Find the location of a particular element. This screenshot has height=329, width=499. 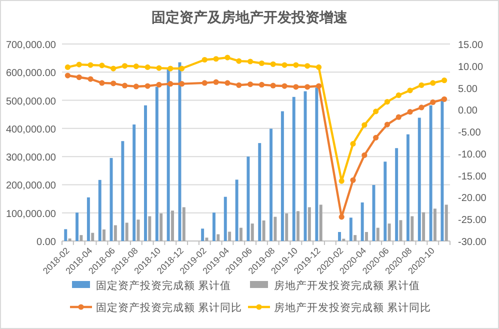

y2-tick-label: -25.00 is located at coordinates (472, 220).